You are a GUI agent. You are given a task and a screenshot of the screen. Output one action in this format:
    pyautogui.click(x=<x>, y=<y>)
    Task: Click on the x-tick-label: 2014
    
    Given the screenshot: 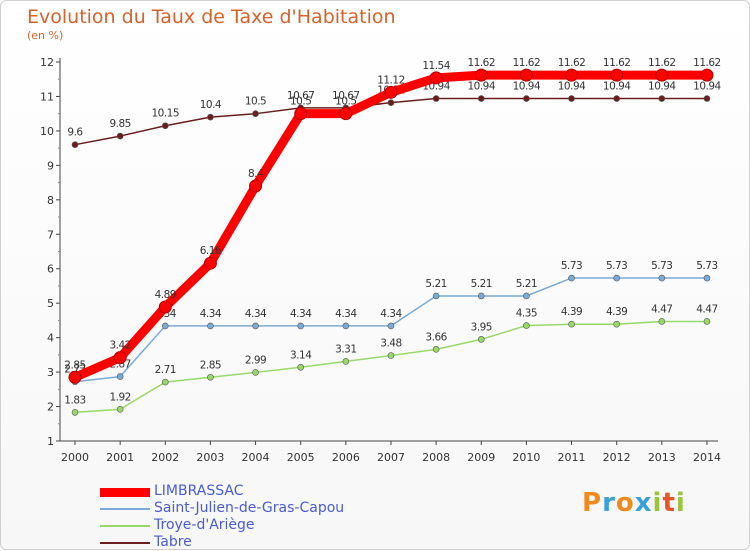 What is the action you would take?
    pyautogui.click(x=707, y=457)
    